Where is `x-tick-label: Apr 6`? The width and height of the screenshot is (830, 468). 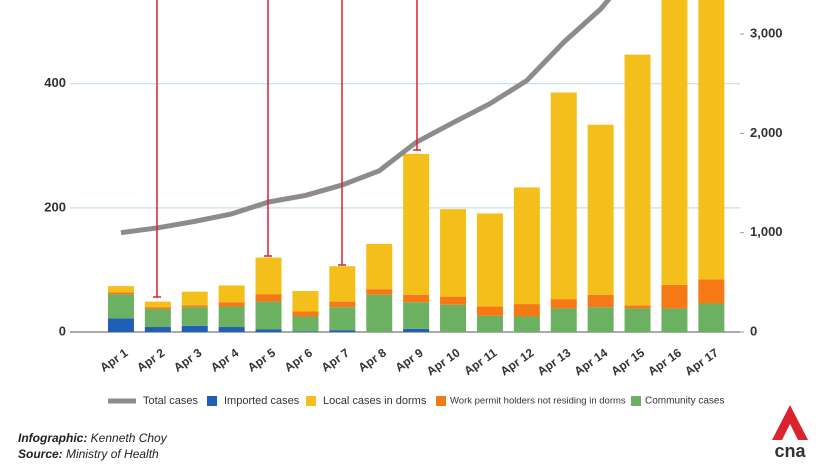 x-tick-label: Apr 6 is located at coordinates (298, 359).